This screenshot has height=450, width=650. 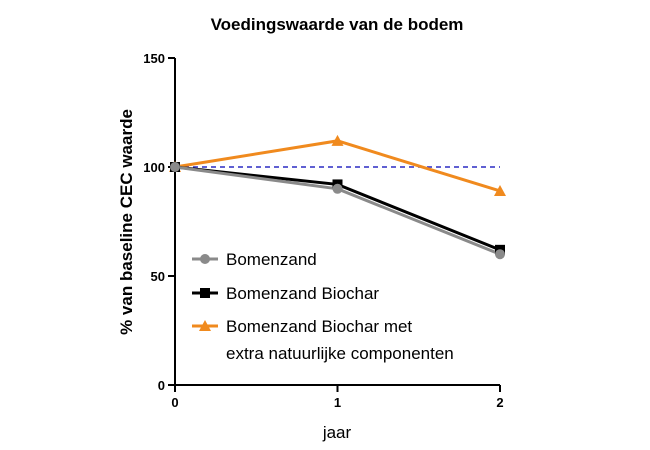 What do you see at coordinates (154, 167) in the screenshot?
I see `y-tick-label: 100` at bounding box center [154, 167].